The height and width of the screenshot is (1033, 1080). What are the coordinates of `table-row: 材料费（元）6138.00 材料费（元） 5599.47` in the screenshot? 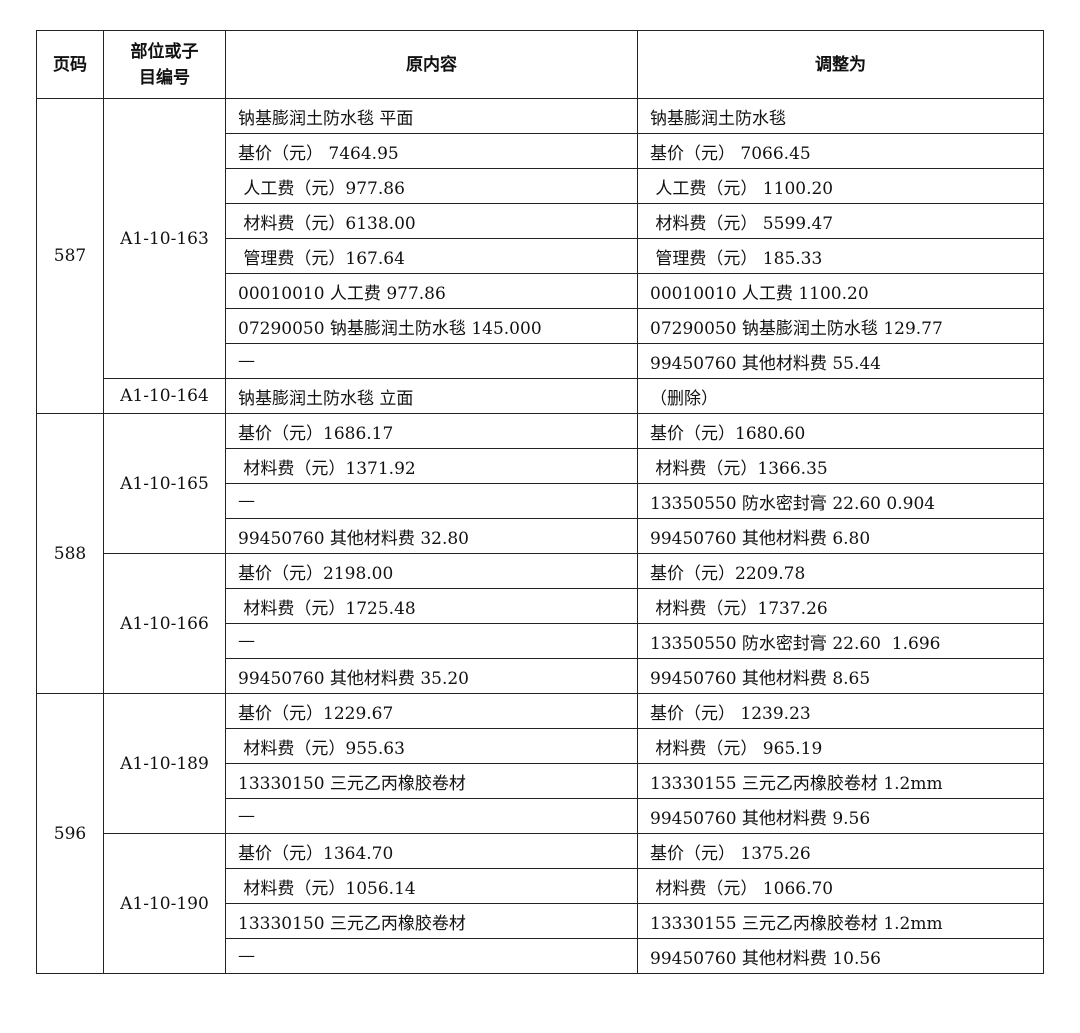 It's located at (540, 221).